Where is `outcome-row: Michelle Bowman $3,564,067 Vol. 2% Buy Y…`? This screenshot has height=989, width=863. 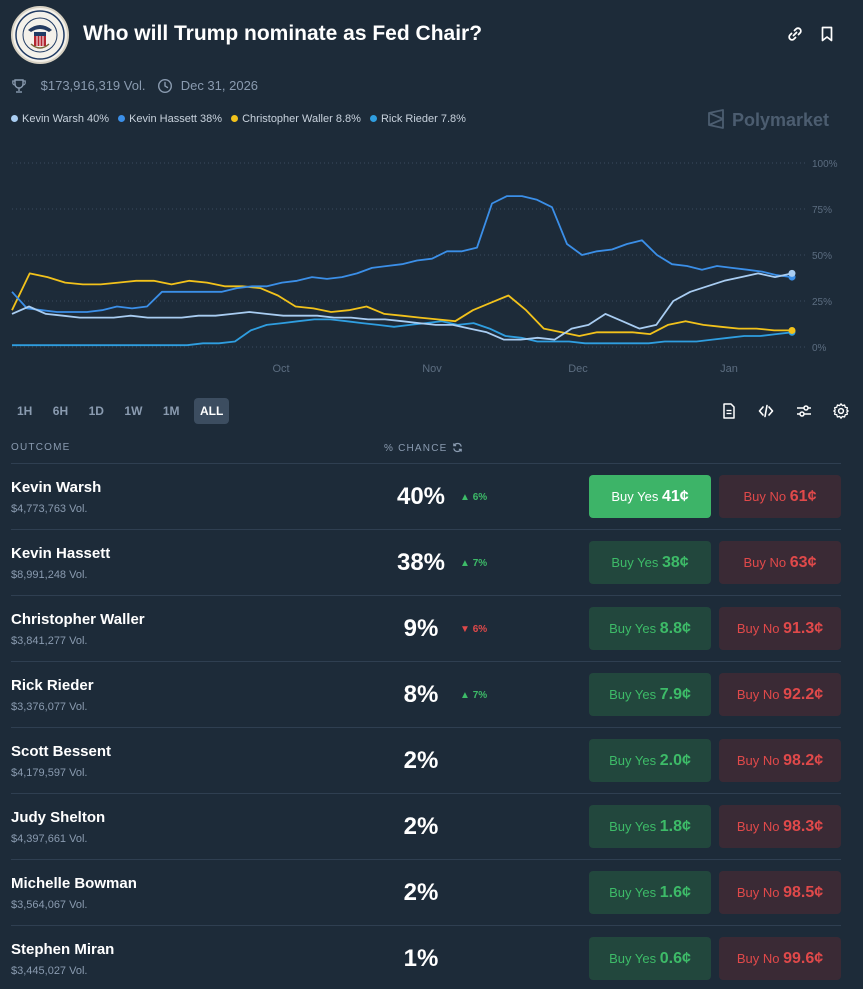 outcome-row: Michelle Bowman $3,564,067 Vol. 2% Buy Y… is located at coordinates (426, 892).